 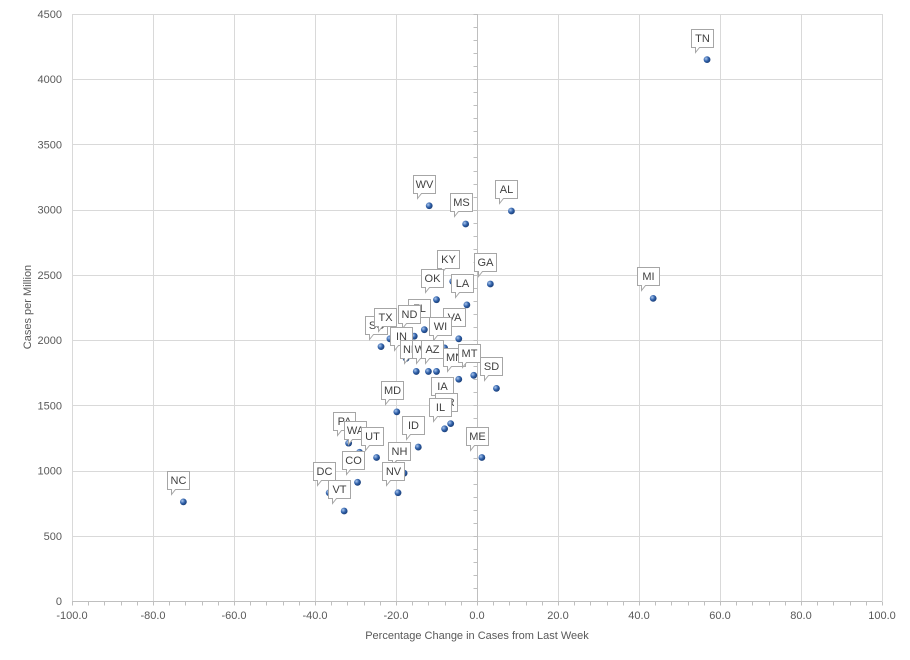 What do you see at coordinates (702, 39) in the screenshot?
I see `point-label: TN` at bounding box center [702, 39].